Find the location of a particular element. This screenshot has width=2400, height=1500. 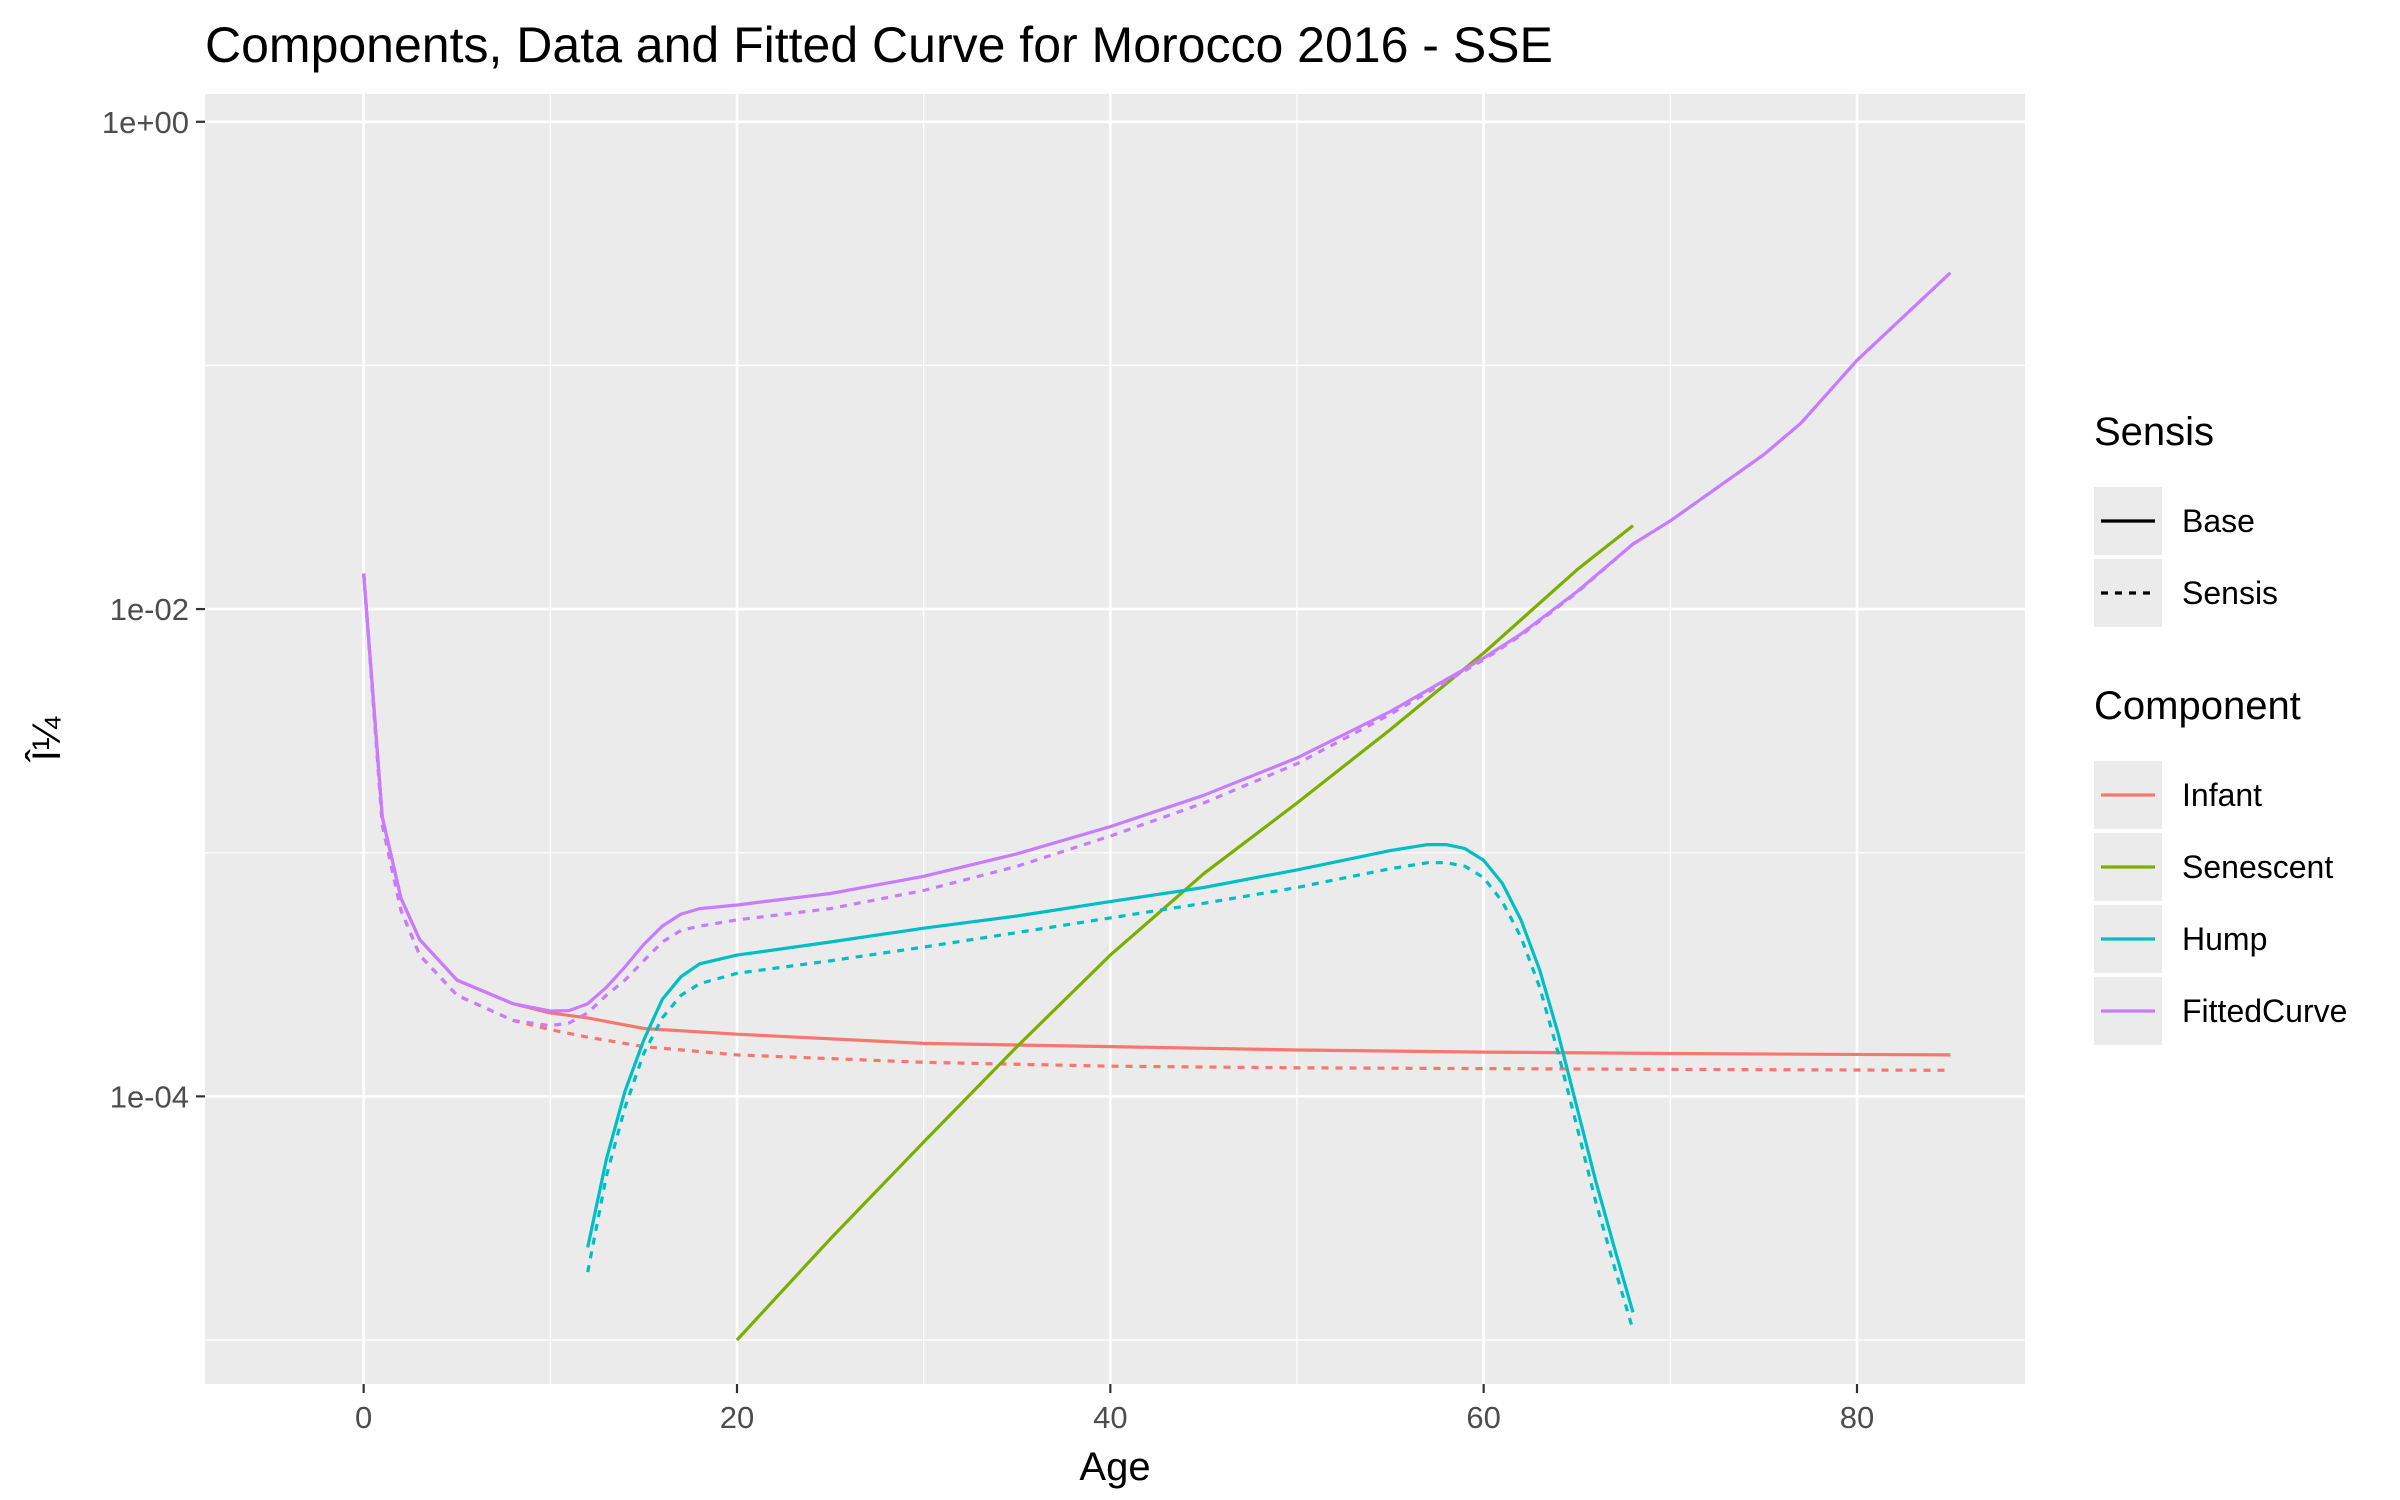

y-tick-label: 1e-04 is located at coordinates (149, 1096).